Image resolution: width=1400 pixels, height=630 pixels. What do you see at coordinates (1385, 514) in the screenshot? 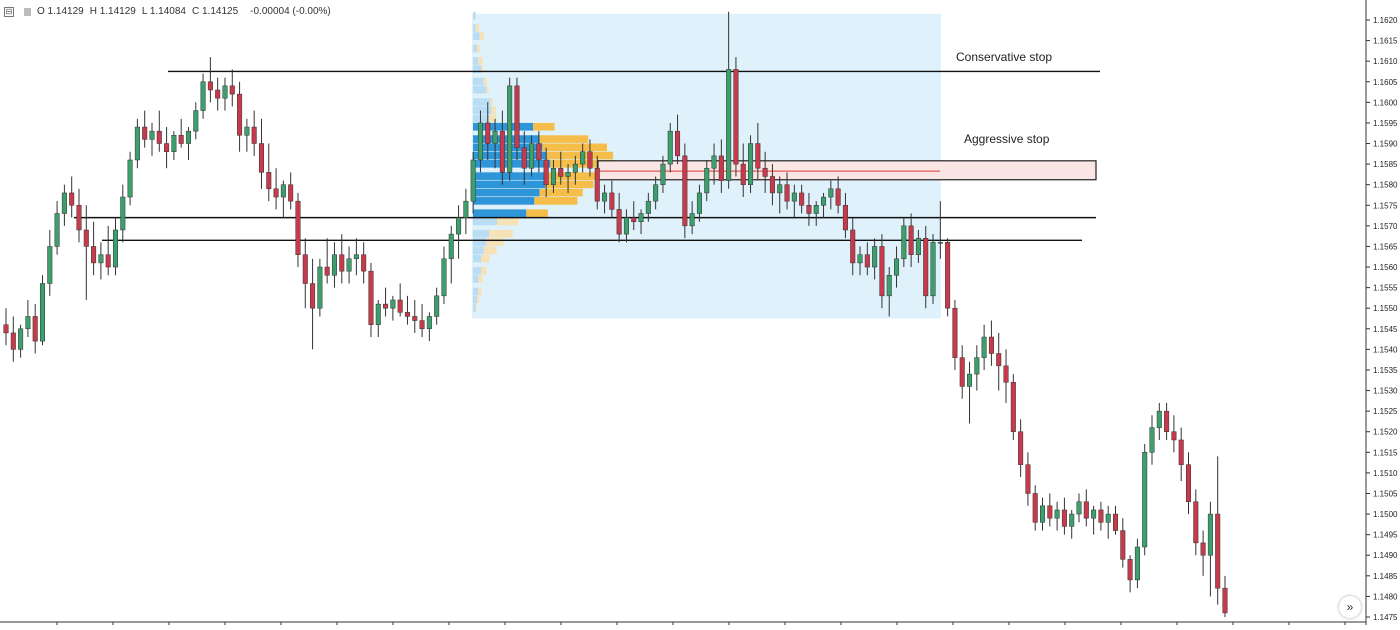
I see `price-tick-label: 1.1500` at bounding box center [1385, 514].